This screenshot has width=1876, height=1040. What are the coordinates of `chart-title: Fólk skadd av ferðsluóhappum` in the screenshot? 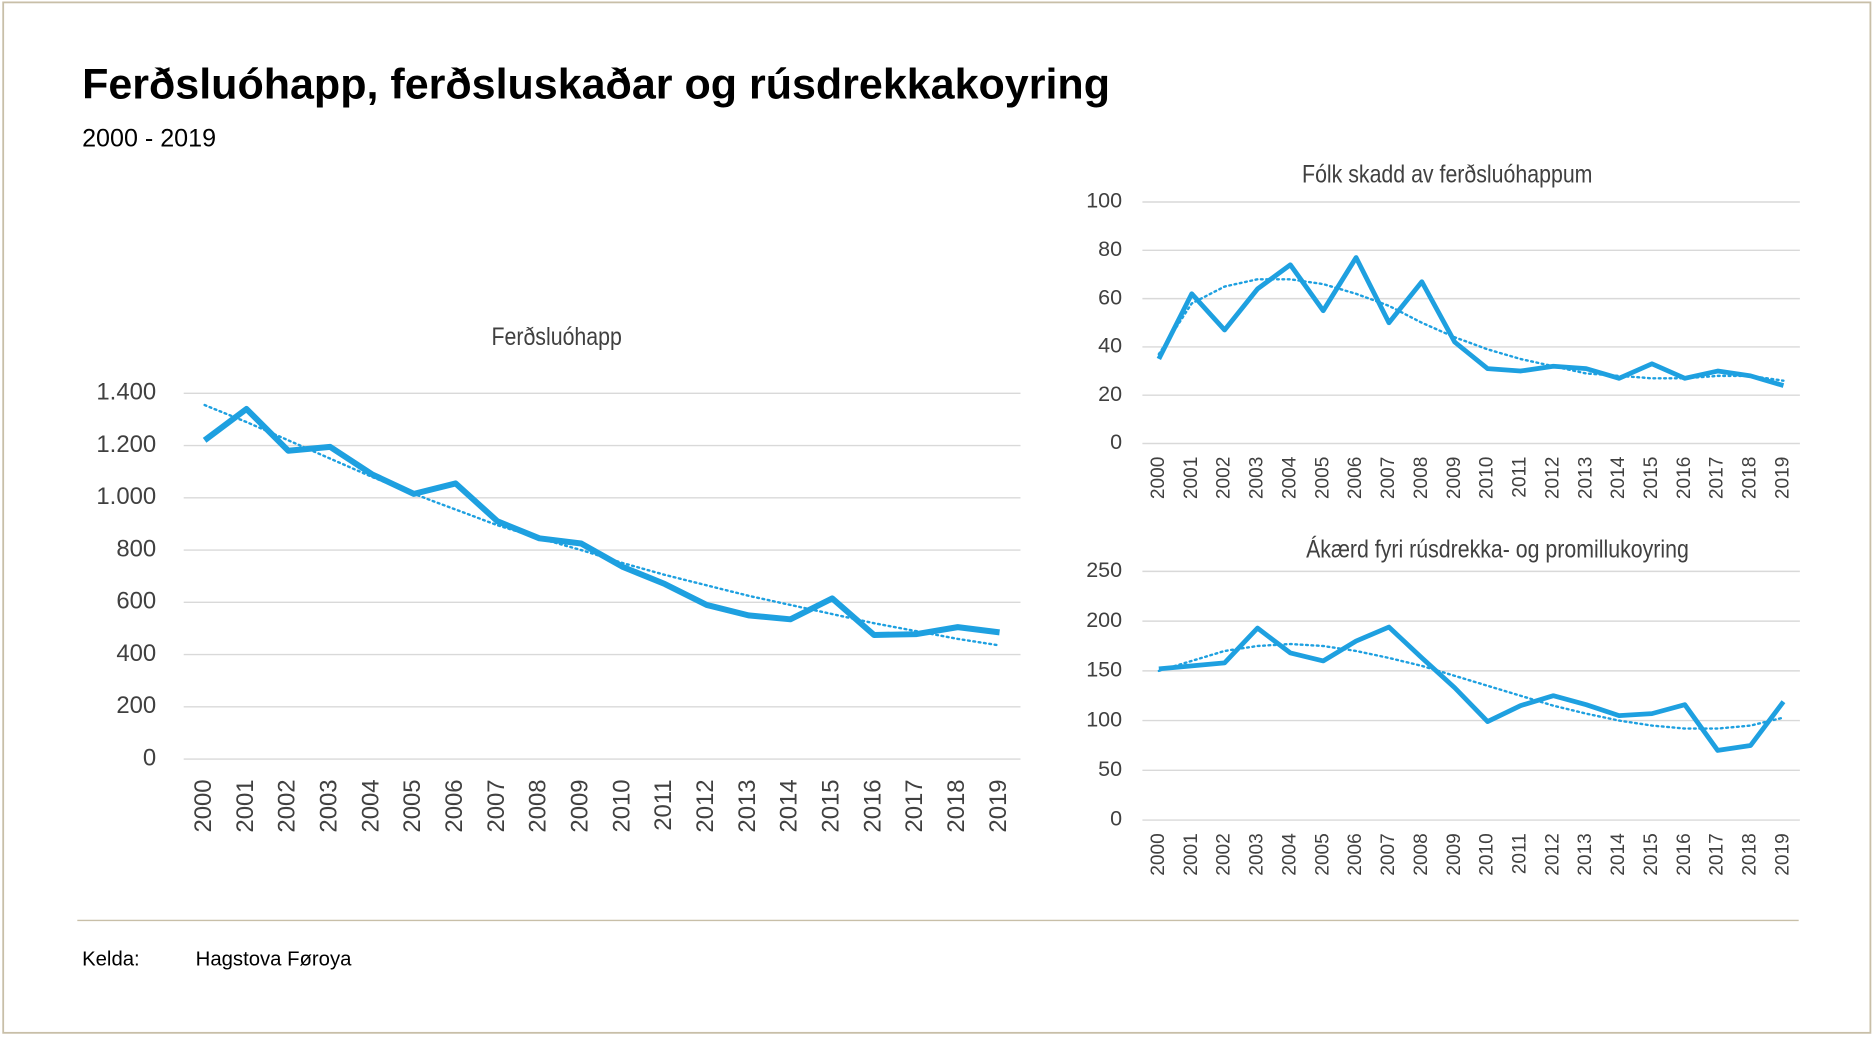 It's located at (1447, 174).